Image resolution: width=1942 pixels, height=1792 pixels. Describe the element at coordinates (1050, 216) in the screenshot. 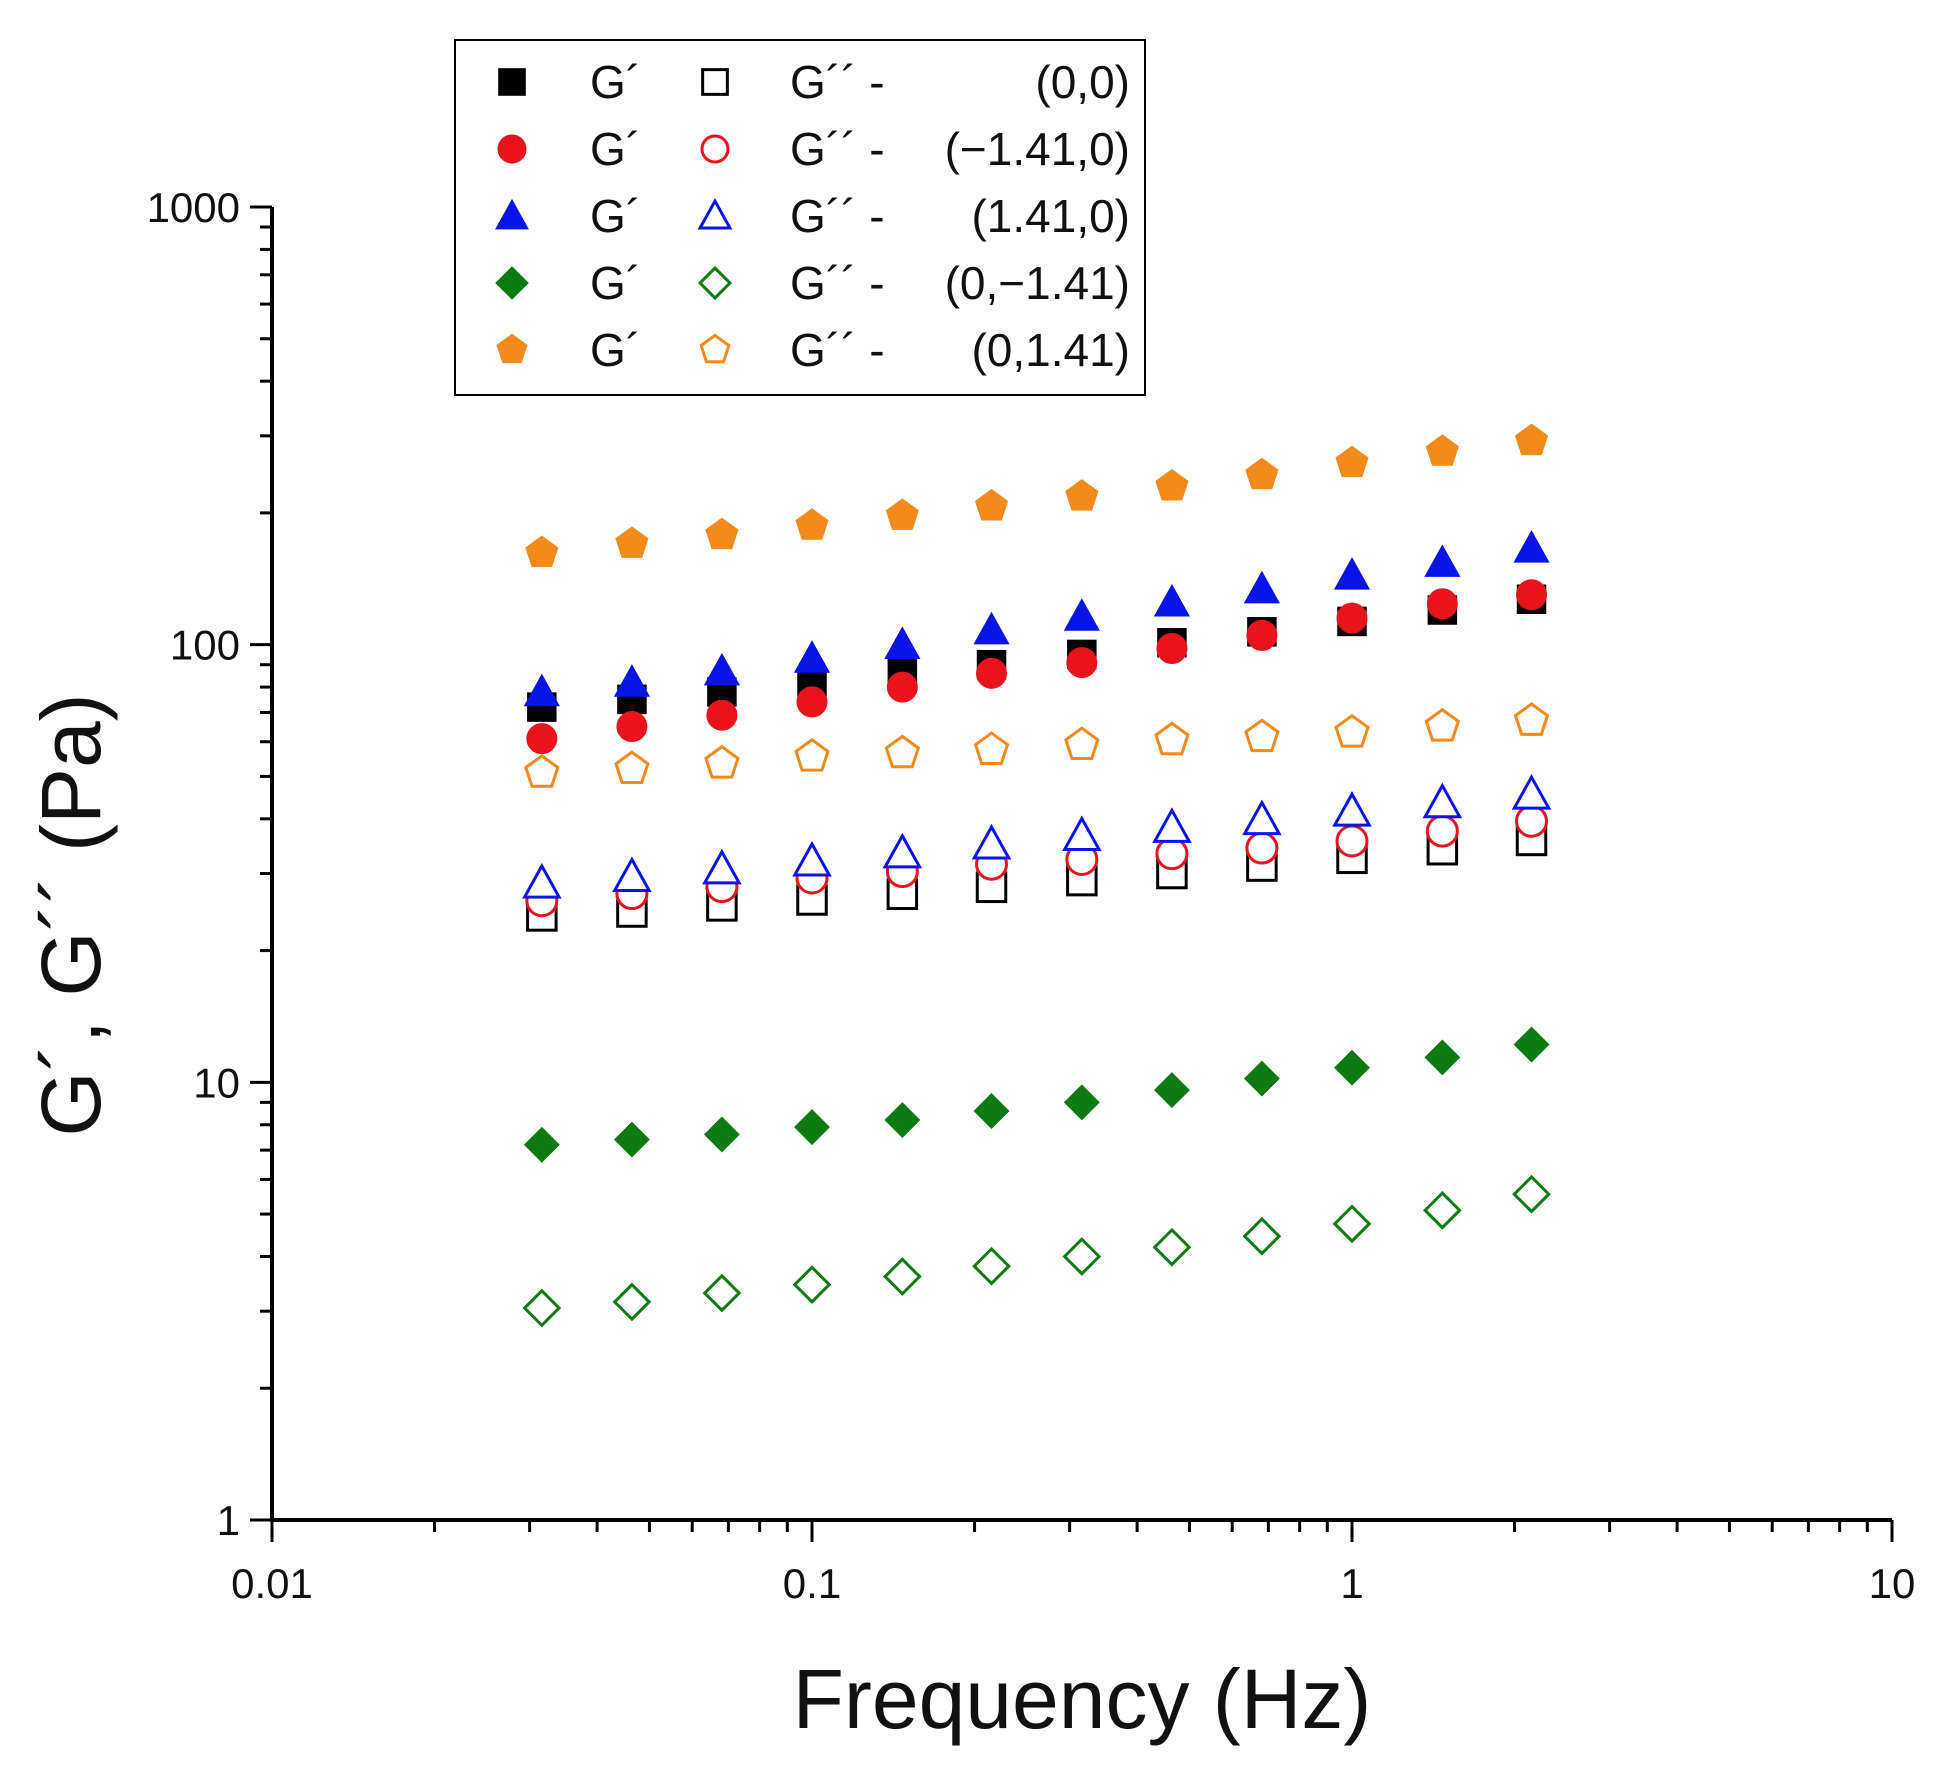

I see `legend-sample-label: (1.41,0)` at that location.